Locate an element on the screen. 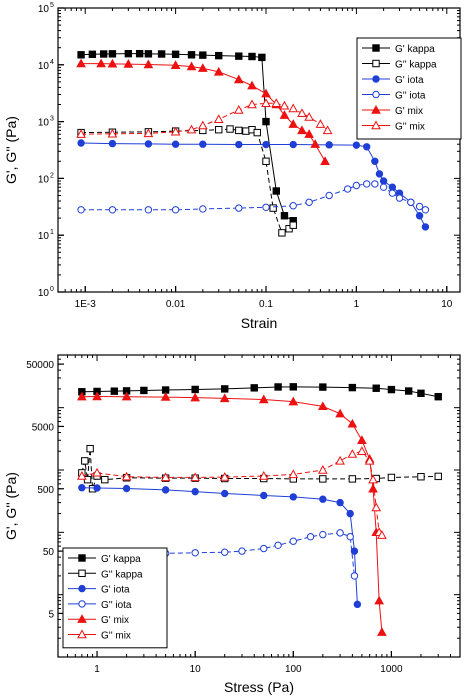 Image resolution: width=474 pixels, height=698 pixels. chart-2-series-g-iota is located at coordinates (220, 546).